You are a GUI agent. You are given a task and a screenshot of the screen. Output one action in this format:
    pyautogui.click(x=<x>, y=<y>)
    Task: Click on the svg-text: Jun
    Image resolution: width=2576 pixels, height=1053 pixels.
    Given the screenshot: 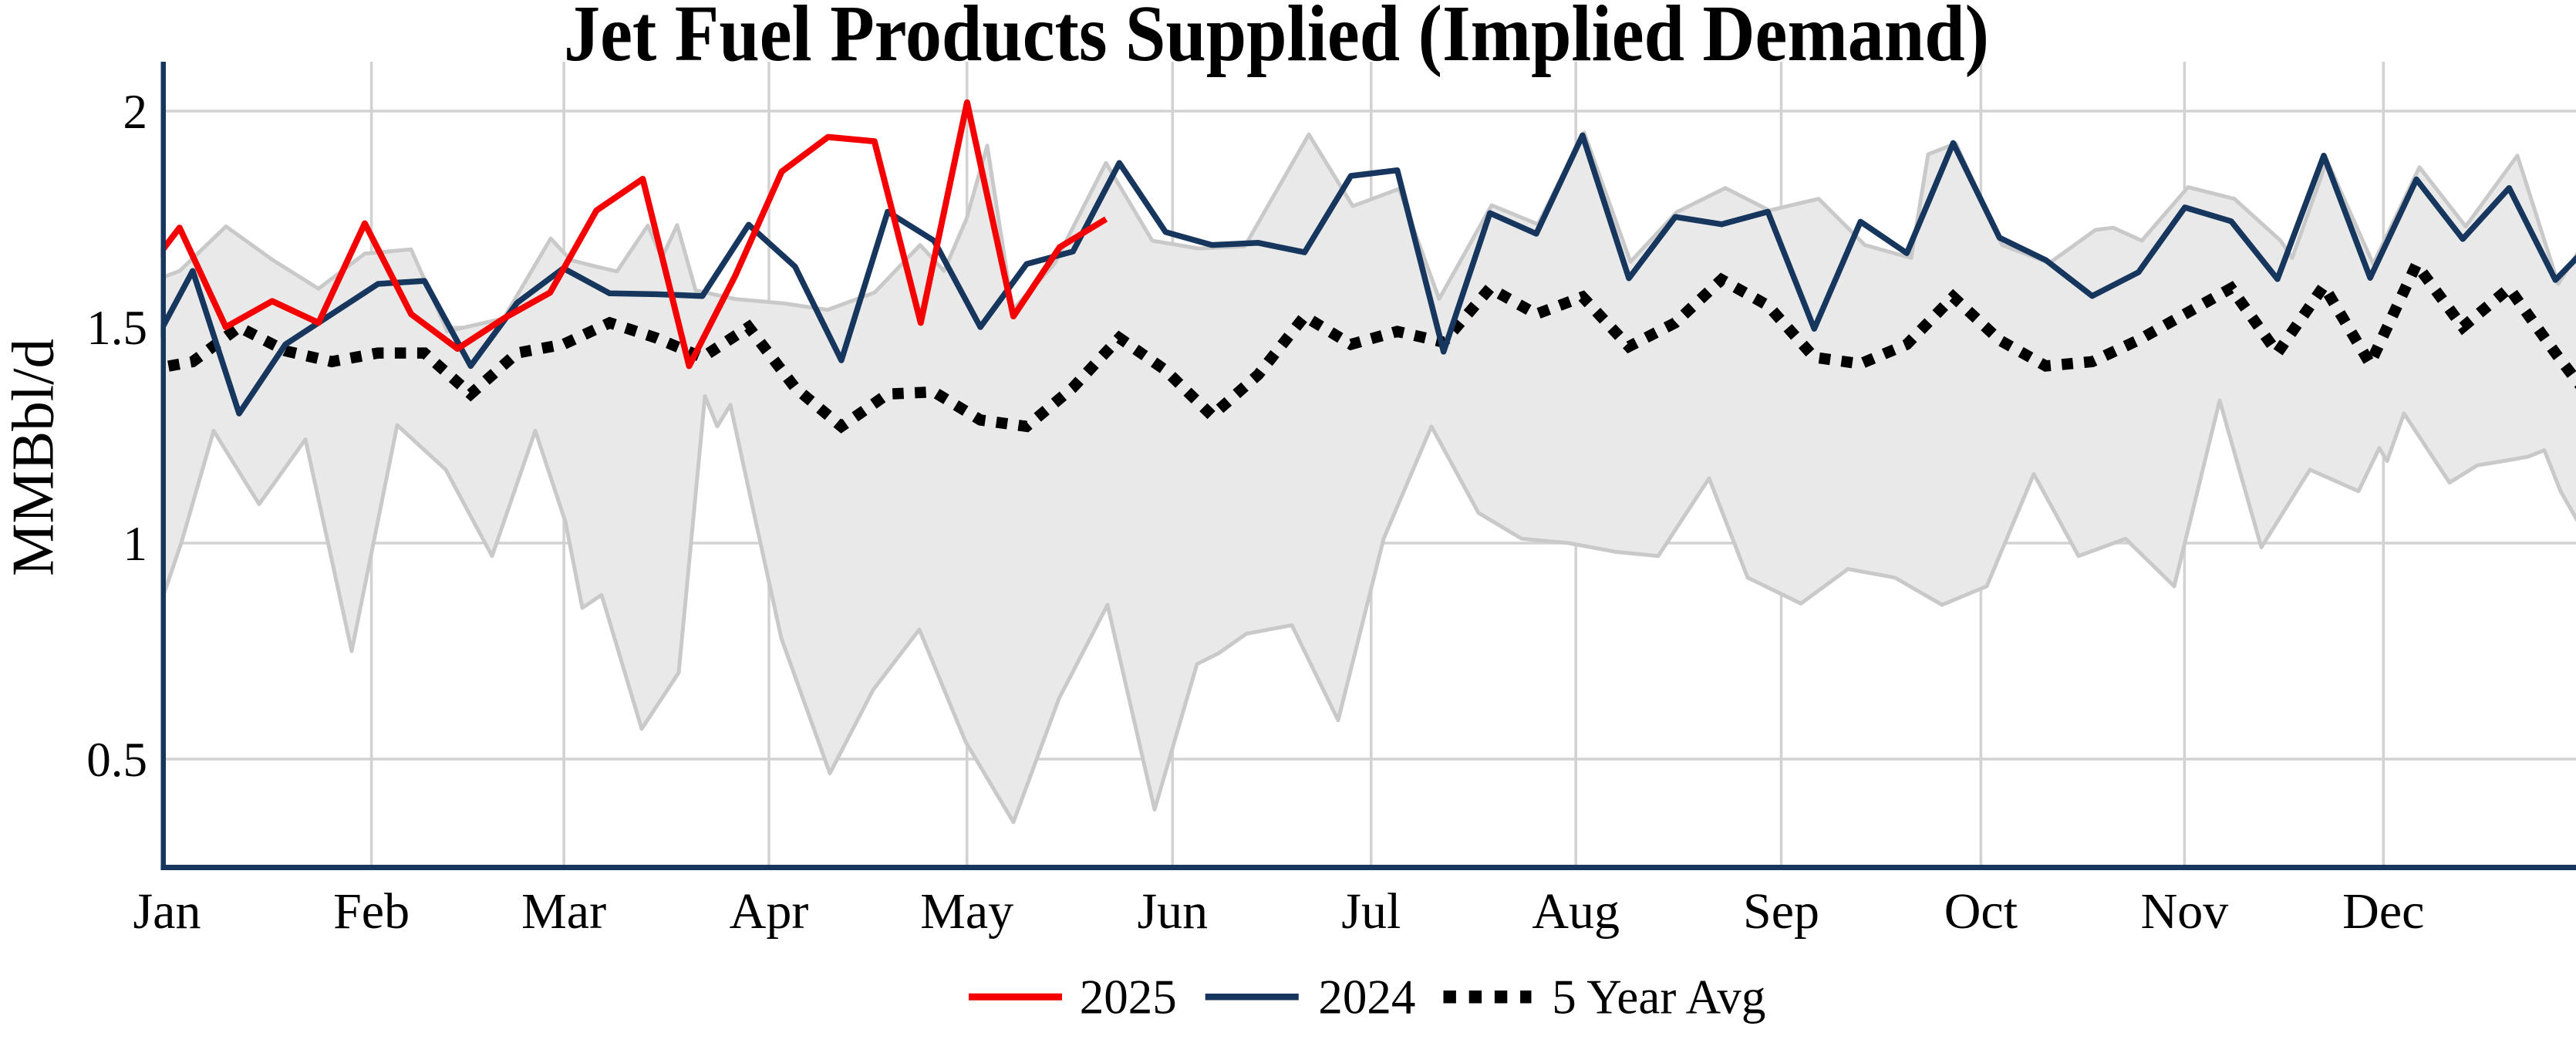 What is the action you would take?
    pyautogui.click(x=1172, y=912)
    